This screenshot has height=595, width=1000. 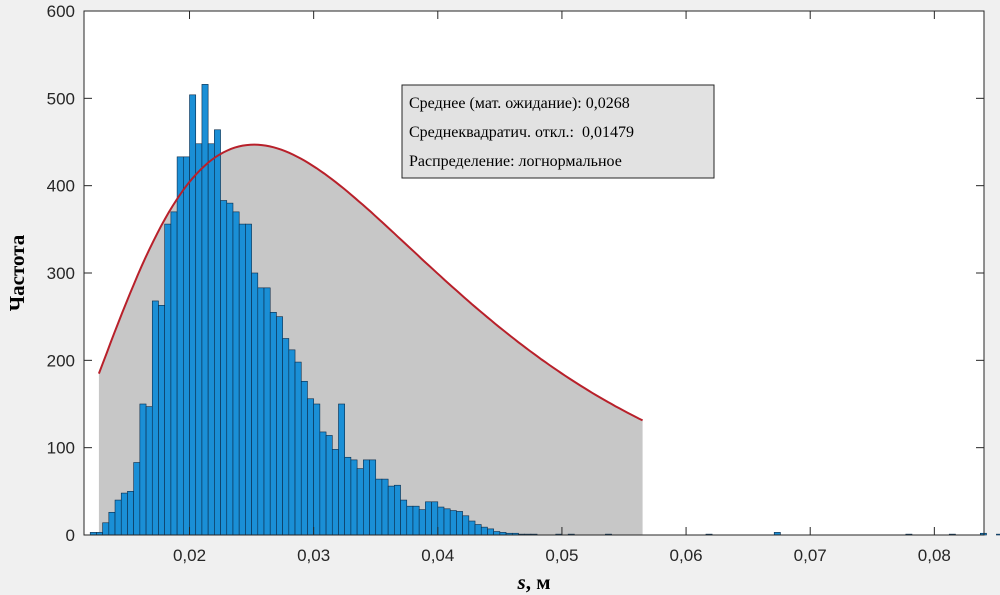 I want to click on x-tick-label: 0,07, so click(x=810, y=555).